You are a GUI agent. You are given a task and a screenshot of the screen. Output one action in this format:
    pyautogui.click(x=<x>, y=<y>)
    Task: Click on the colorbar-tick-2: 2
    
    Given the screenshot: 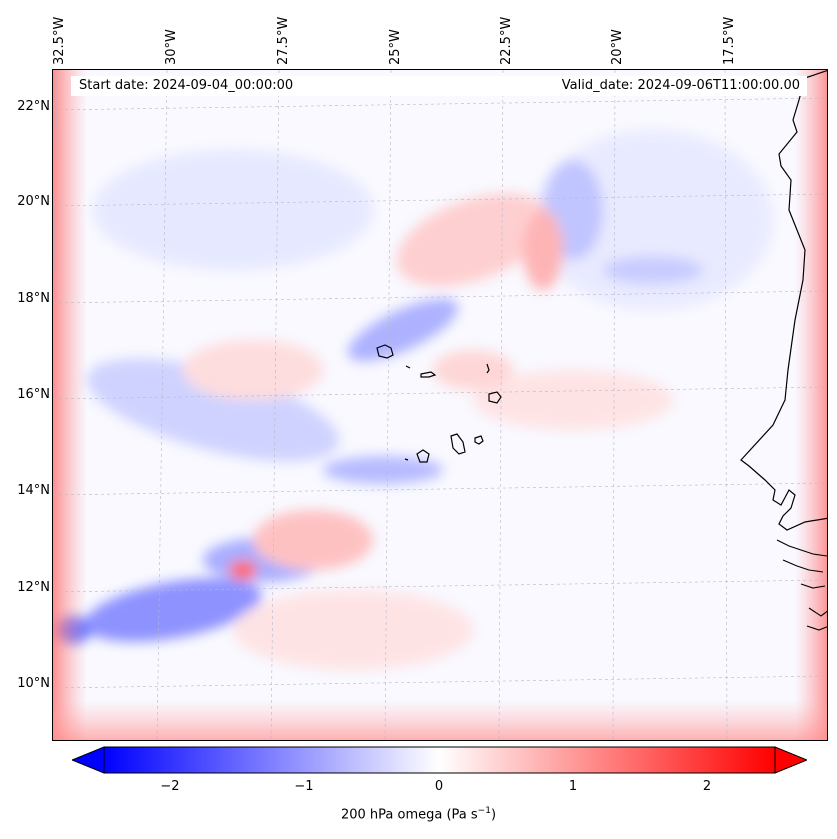 What is the action you would take?
    pyautogui.click(x=707, y=786)
    